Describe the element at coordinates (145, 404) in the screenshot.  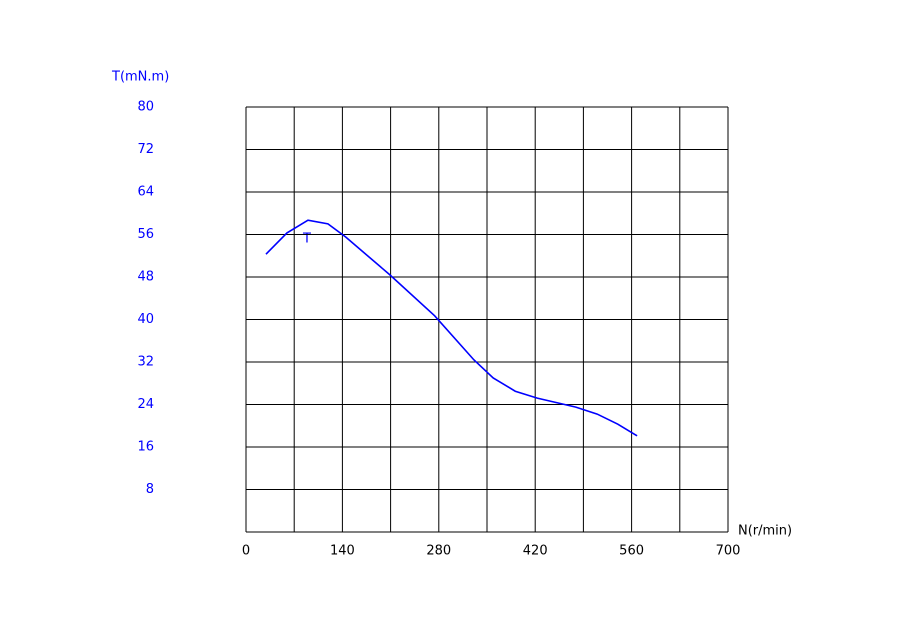
I see `y-tick-label: 24` at that location.